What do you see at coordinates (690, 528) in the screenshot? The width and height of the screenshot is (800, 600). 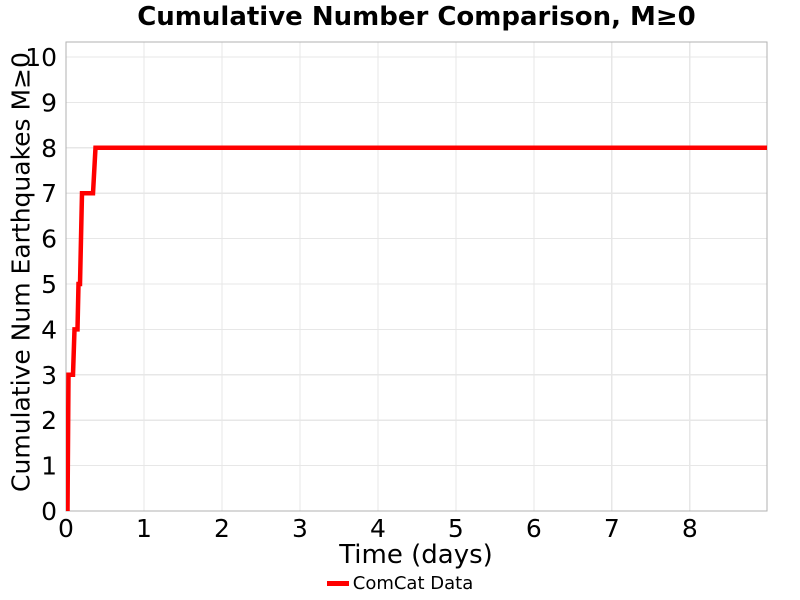 I see `x-tick-label: 8` at bounding box center [690, 528].